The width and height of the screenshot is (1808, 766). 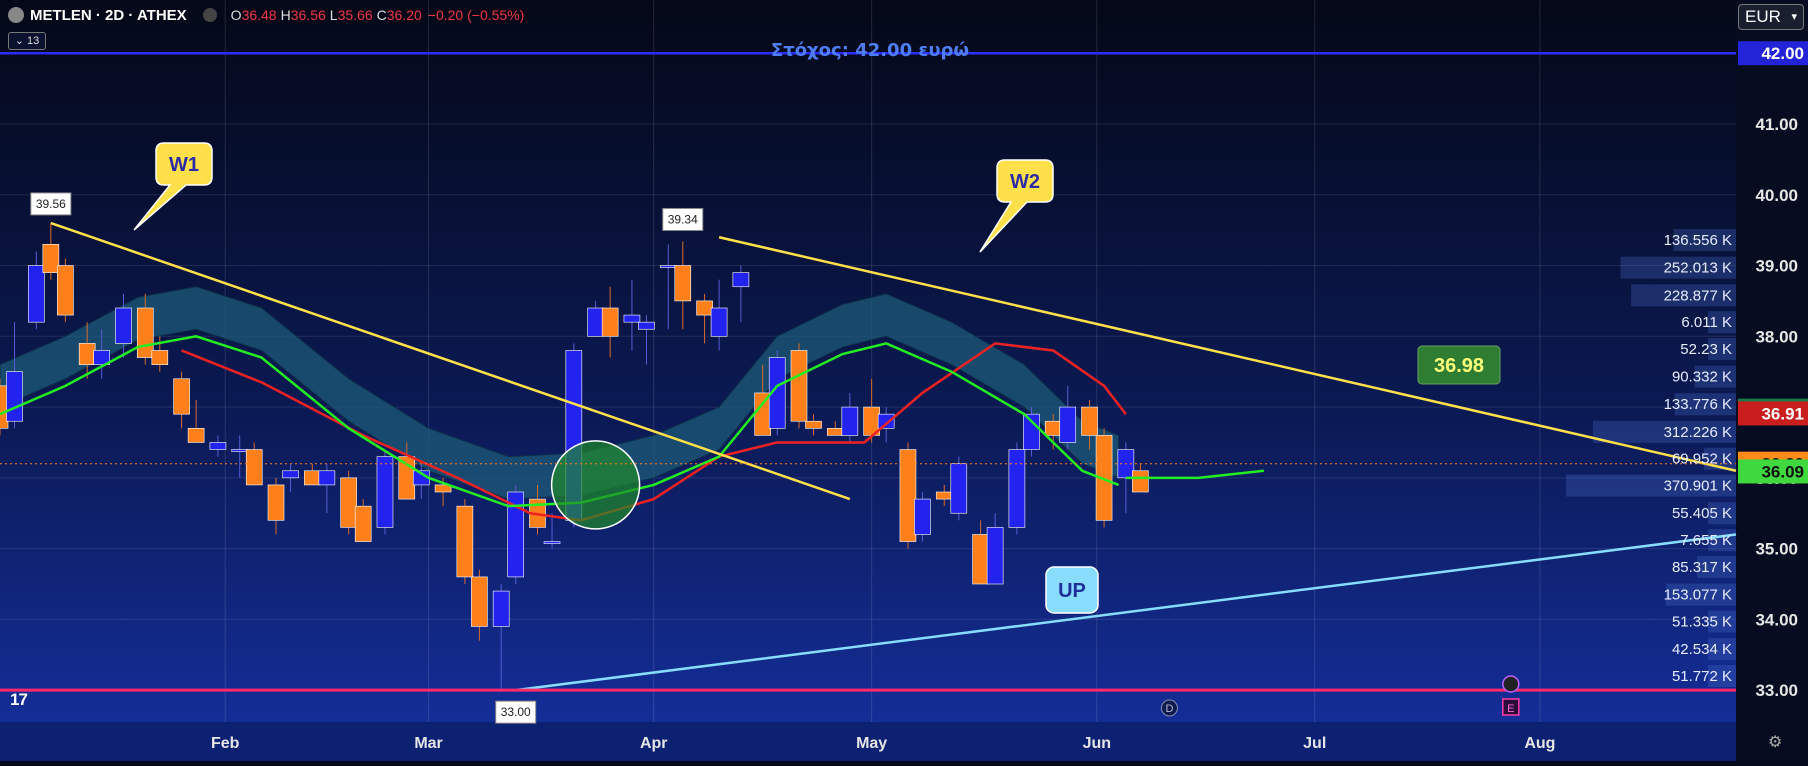 I want to click on y-tick-label: 42.00, so click(x=1782, y=53).